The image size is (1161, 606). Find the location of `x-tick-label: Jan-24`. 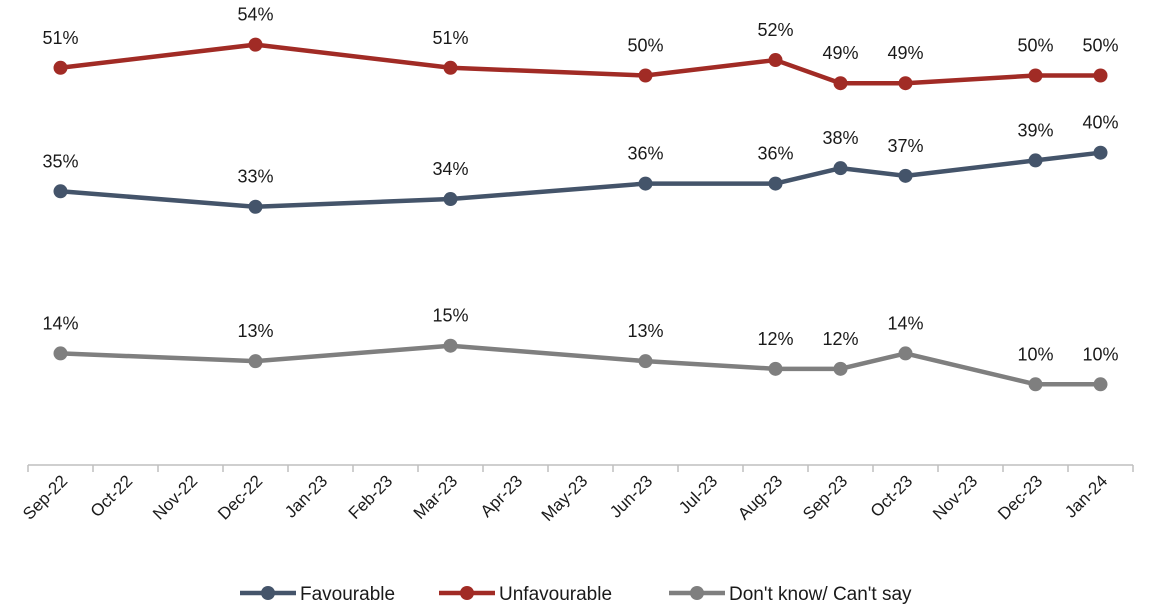

x-tick-label: Jan-24 is located at coordinates (1086, 496).